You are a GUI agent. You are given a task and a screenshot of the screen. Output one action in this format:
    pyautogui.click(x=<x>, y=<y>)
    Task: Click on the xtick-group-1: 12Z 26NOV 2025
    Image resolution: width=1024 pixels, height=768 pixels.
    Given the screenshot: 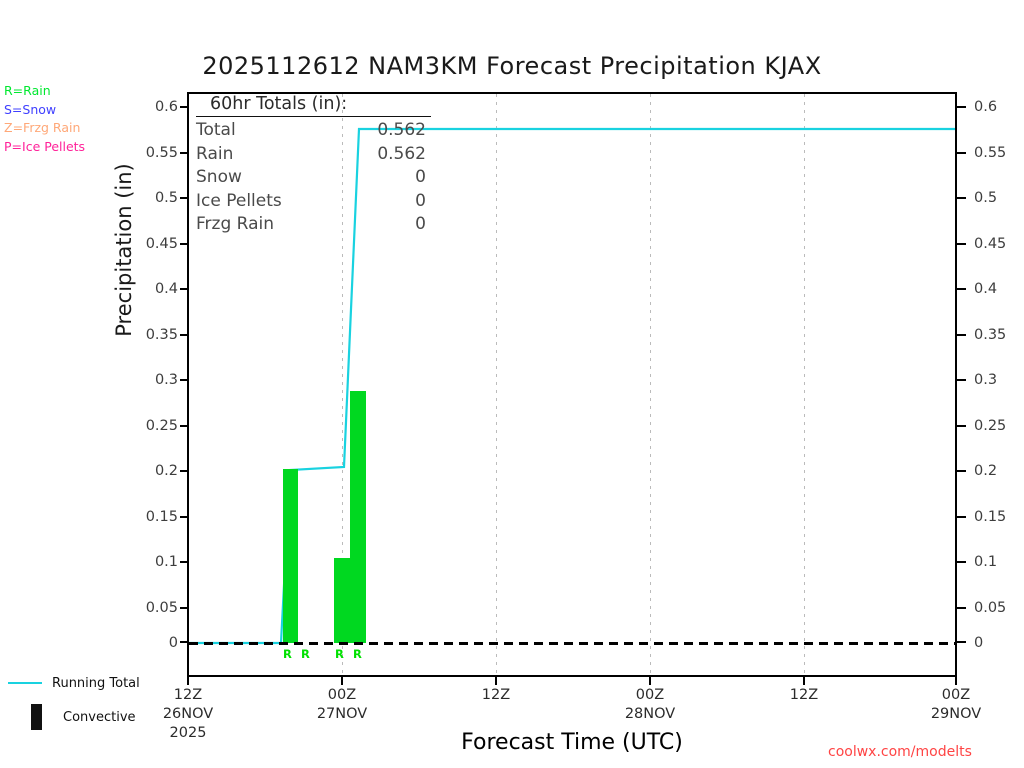 What is the action you would take?
    pyautogui.click(x=188, y=714)
    